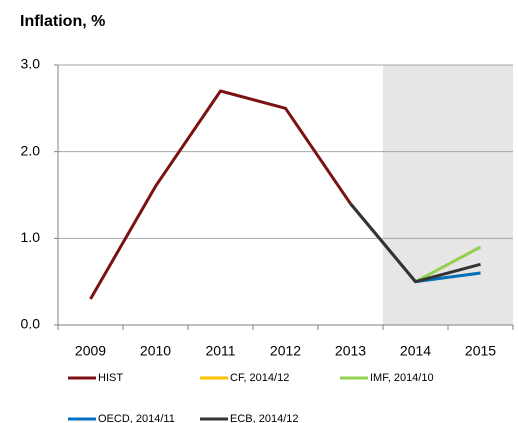 Image resolution: width=518 pixels, height=423 pixels. Describe the element at coordinates (285, 351) in the screenshot. I see `x-tick-label: 2012` at that location.